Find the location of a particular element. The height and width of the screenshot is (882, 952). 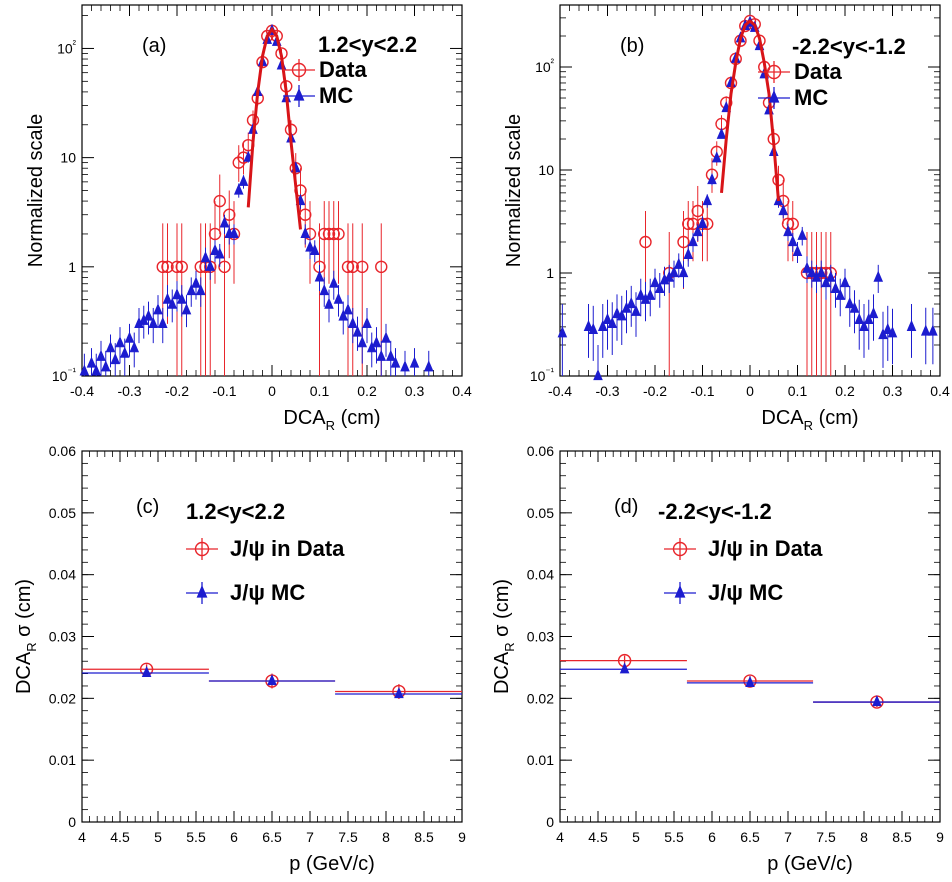

x-tick-label: 7.5 is located at coordinates (826, 837).